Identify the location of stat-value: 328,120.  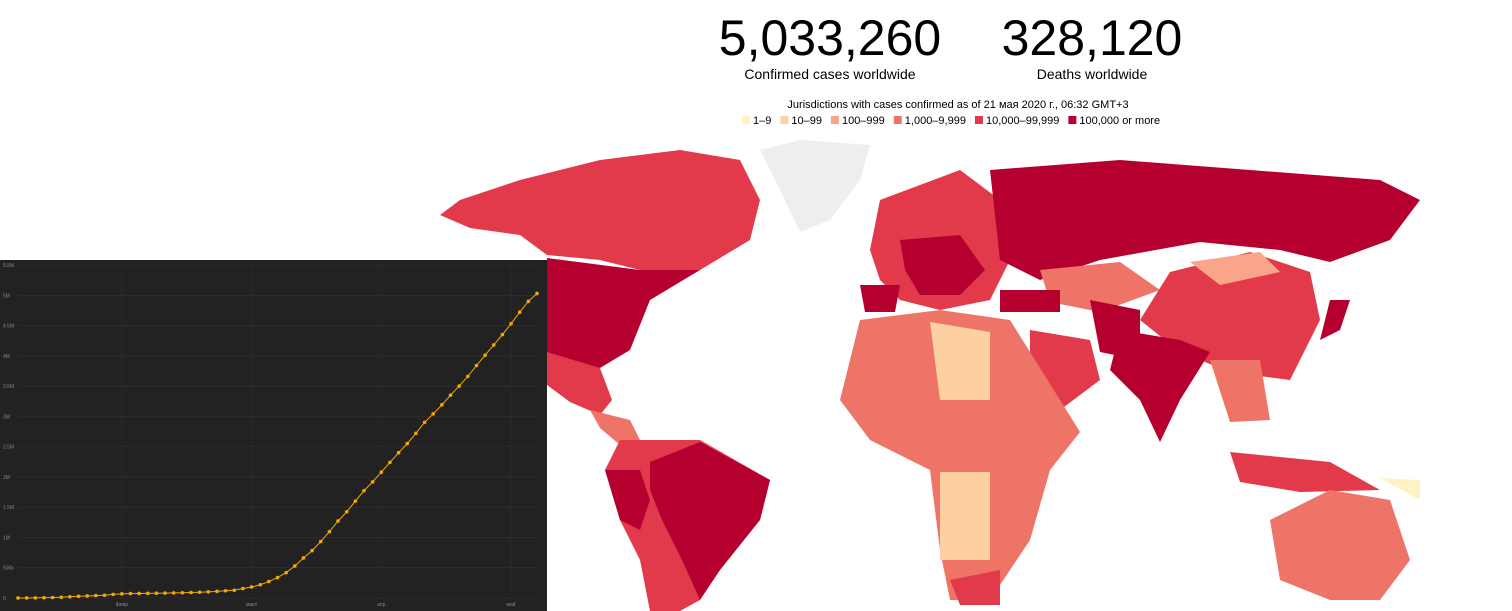
(1092, 38).